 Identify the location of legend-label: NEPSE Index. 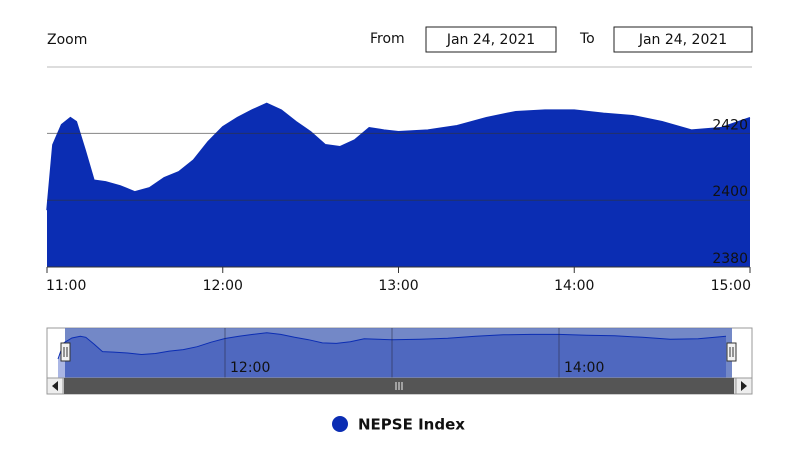
(411, 425).